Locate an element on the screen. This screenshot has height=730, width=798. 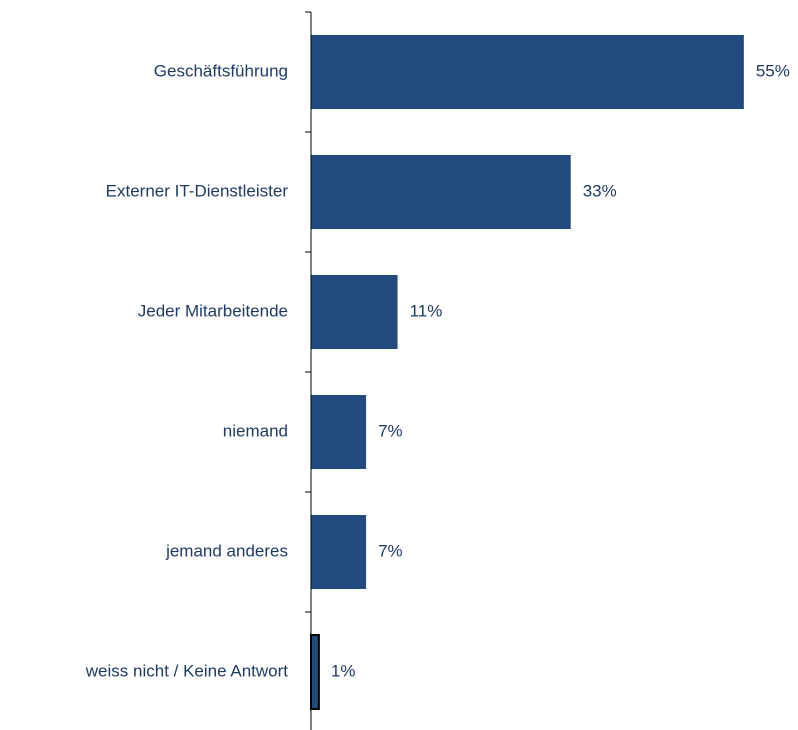
category-label: jemand anderes is located at coordinates (226, 550).